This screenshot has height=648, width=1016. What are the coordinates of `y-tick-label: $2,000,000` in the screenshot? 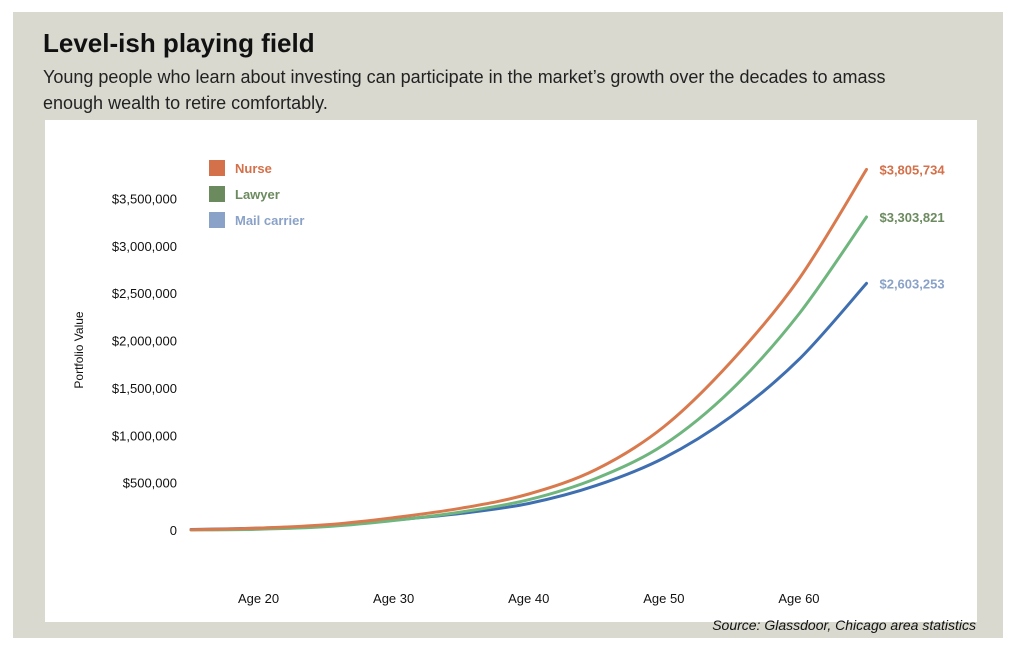 It's located at (144, 341).